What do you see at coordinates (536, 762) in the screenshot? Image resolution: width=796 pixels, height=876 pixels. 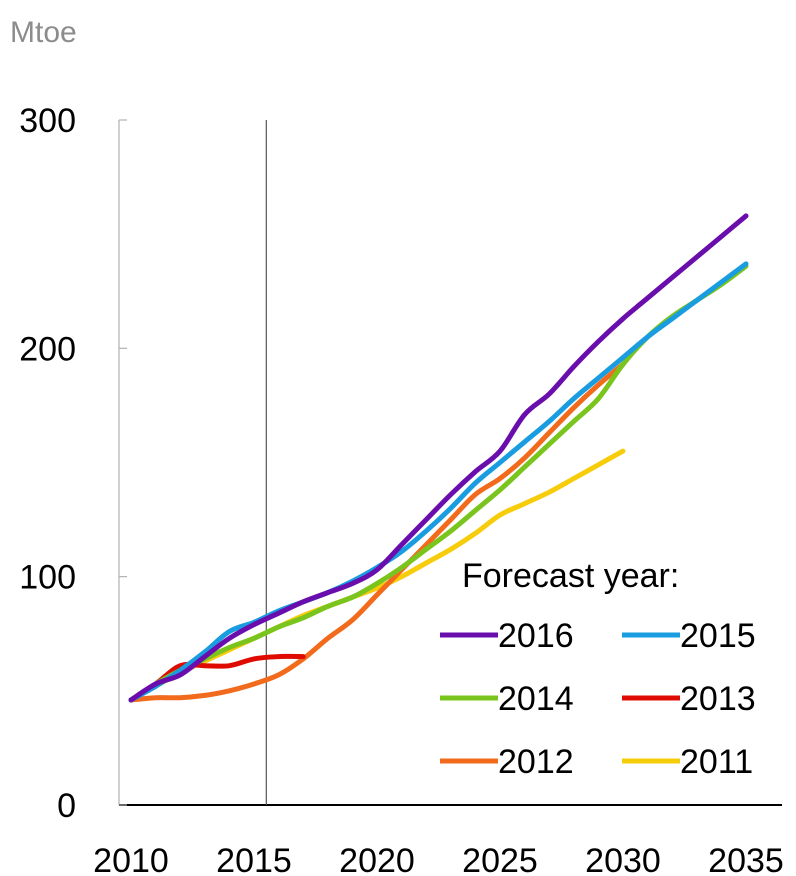 I see `legend-label-2012: 2012` at bounding box center [536, 762].